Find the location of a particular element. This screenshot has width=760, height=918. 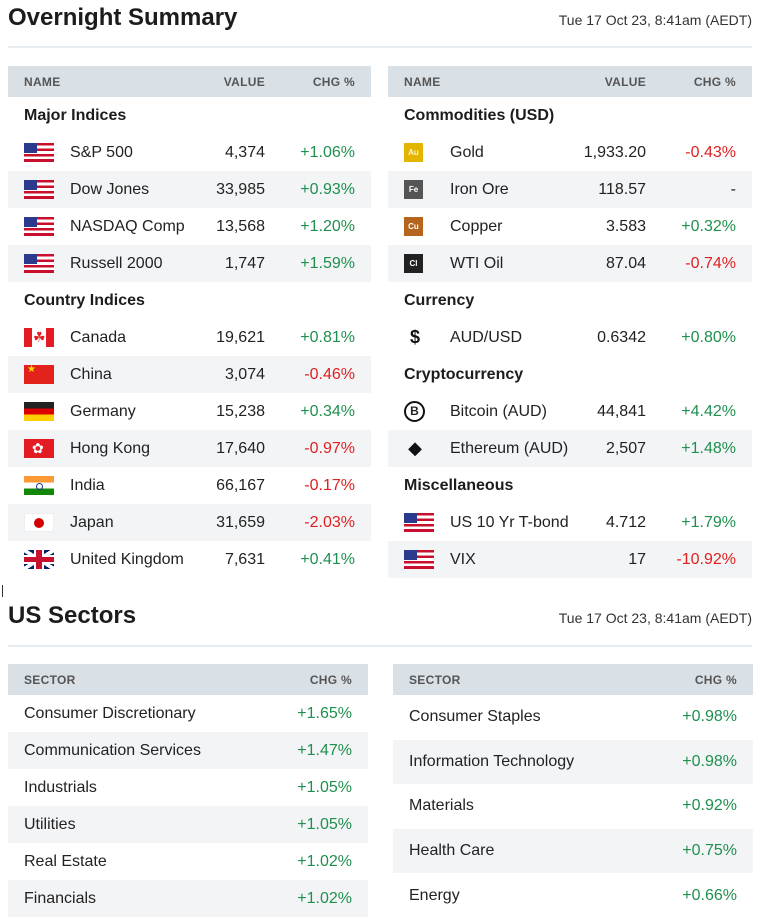

instrument-name: Dow Jones is located at coordinates (129, 189).